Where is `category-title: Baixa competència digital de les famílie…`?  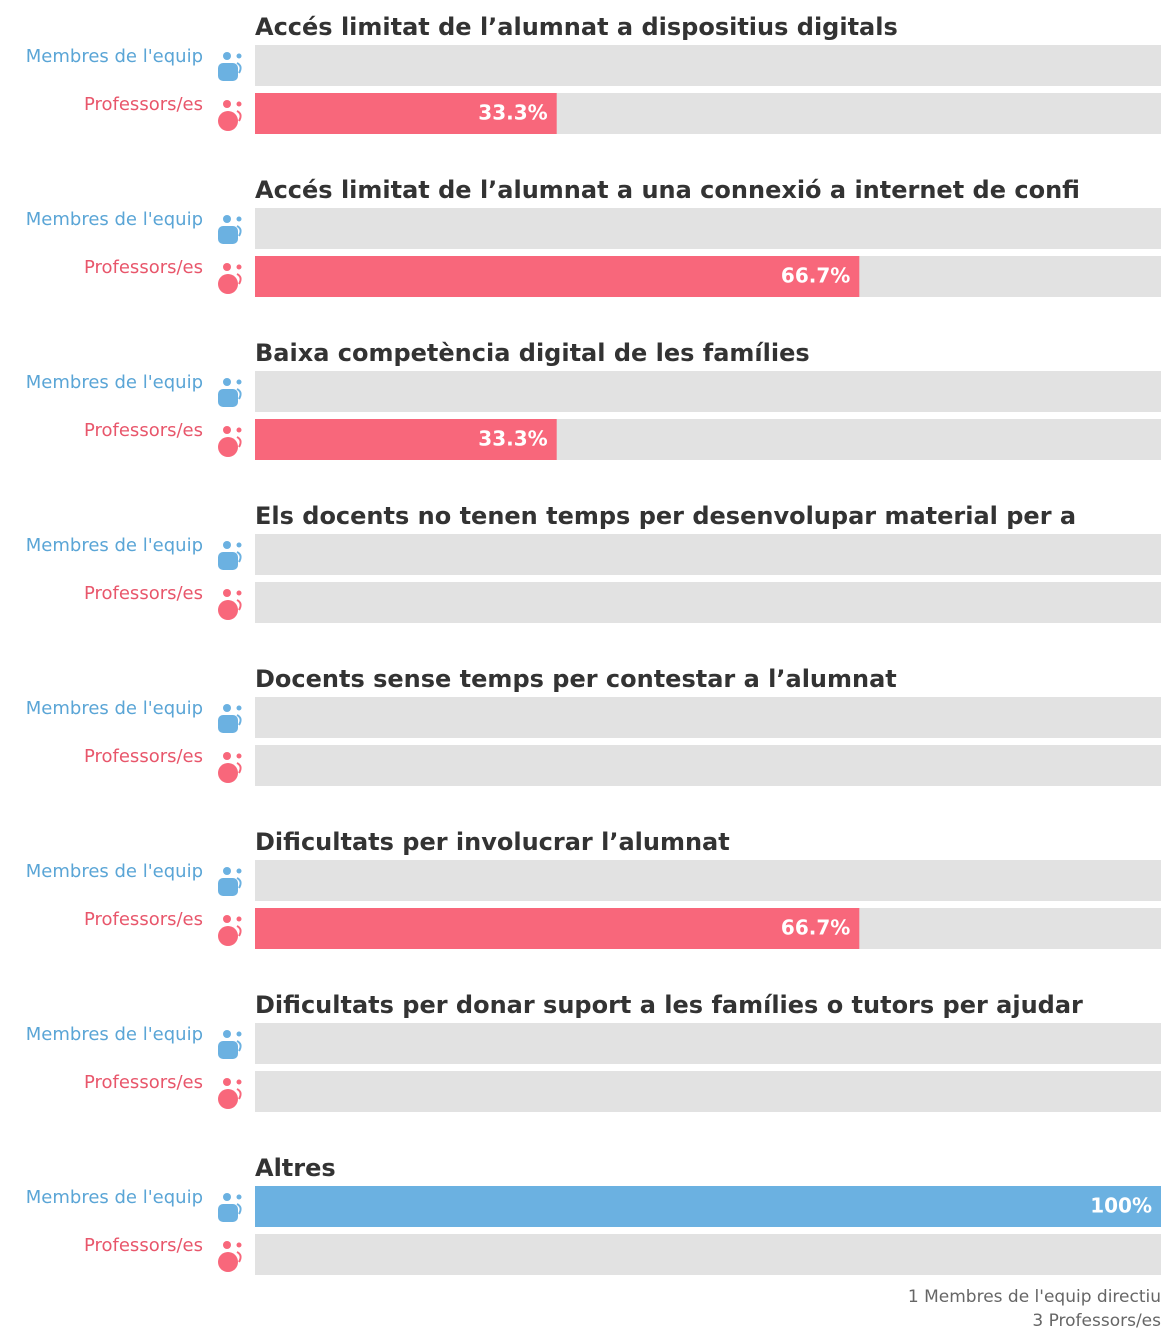 category-title: Baixa competència digital de les famílie… is located at coordinates (532, 353).